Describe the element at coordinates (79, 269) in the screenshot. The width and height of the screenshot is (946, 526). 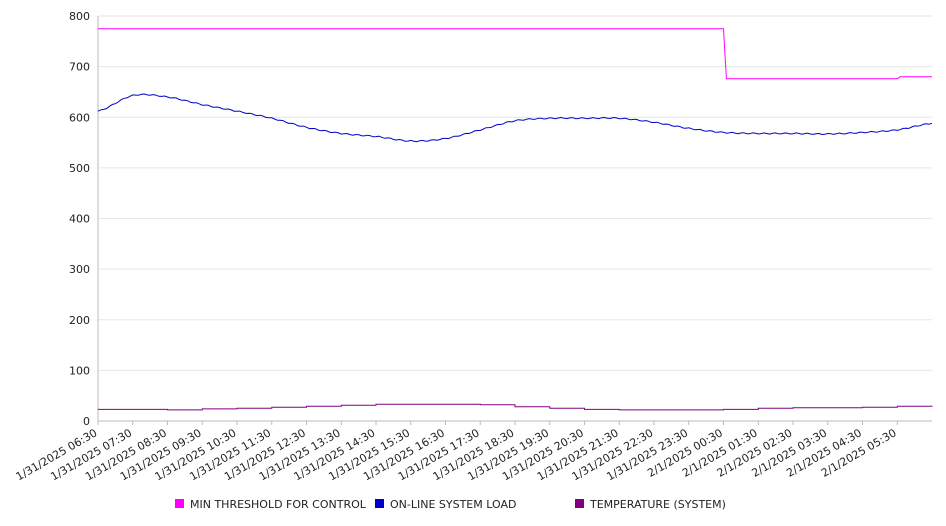
I see `y-tick-label: 300` at that location.